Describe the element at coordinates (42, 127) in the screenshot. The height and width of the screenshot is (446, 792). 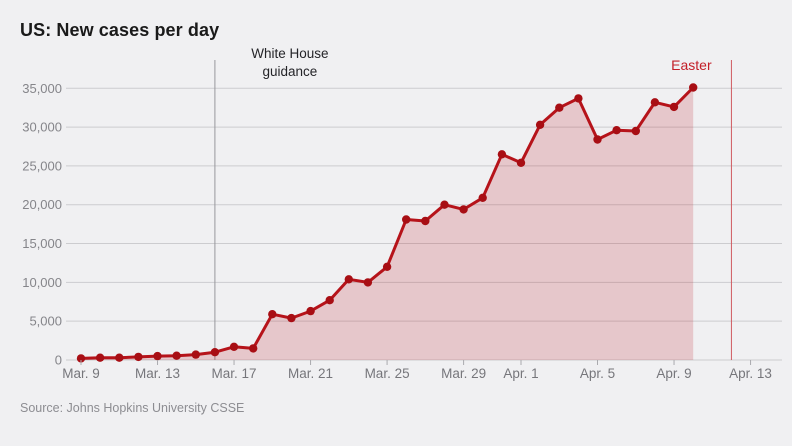
I see `y-axis-tick-label: 30,000` at that location.